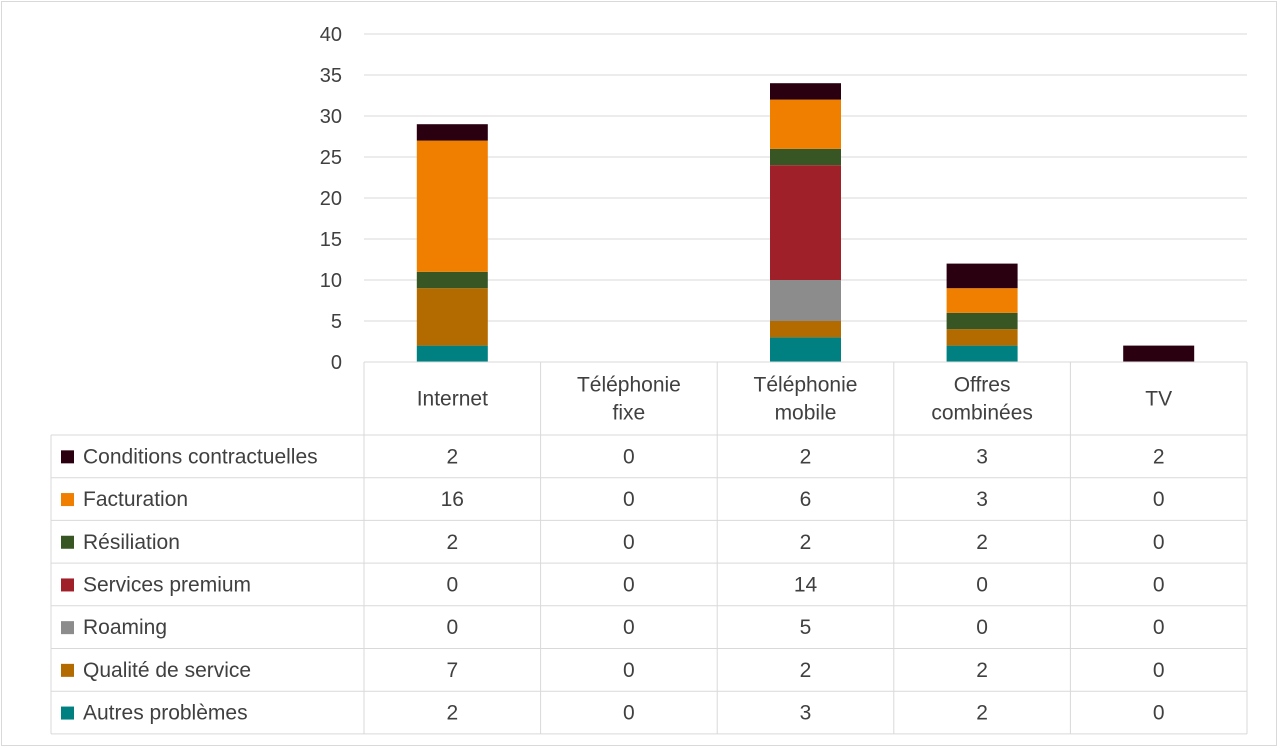 This screenshot has width=1280, height=749. Describe the element at coordinates (331, 117) in the screenshot. I see `y-tick-label: 30` at that location.